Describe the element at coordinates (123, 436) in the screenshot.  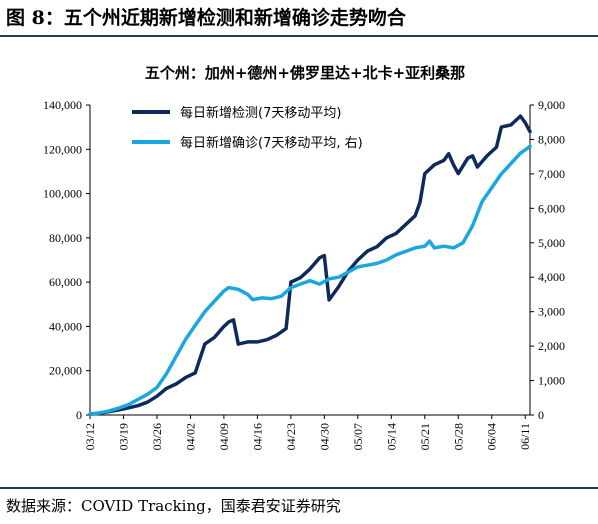
I see `x-tick-label: 03/19` at that location.